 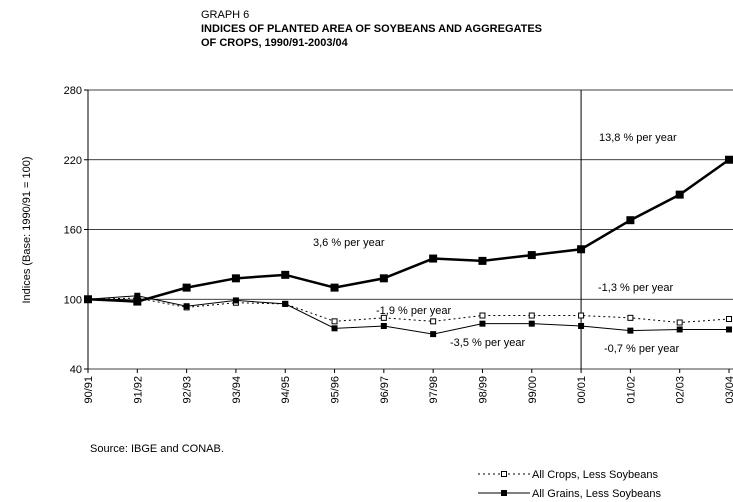 I want to click on annotation: -1,9 % per year, so click(x=414, y=311).